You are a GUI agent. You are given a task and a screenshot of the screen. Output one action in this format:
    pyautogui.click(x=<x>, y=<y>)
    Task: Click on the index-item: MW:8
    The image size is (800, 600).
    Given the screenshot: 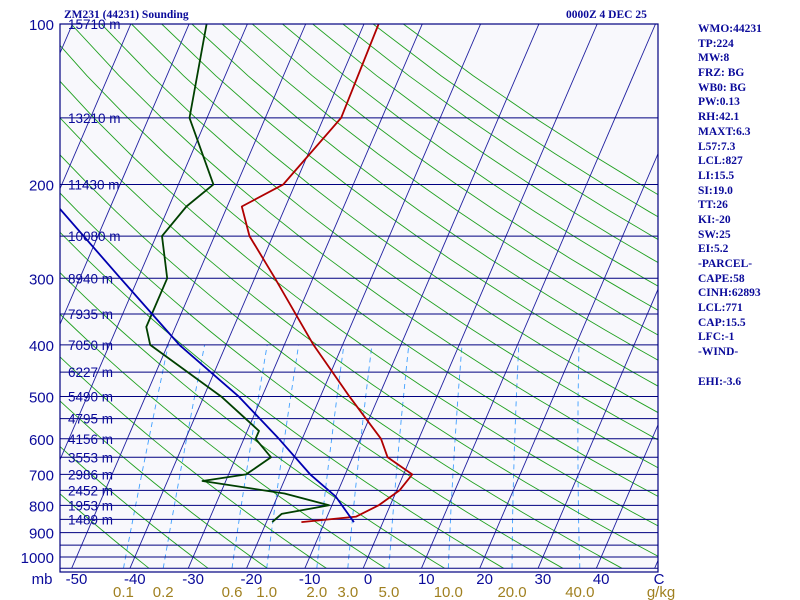 What is the action you would take?
    pyautogui.click(x=714, y=58)
    